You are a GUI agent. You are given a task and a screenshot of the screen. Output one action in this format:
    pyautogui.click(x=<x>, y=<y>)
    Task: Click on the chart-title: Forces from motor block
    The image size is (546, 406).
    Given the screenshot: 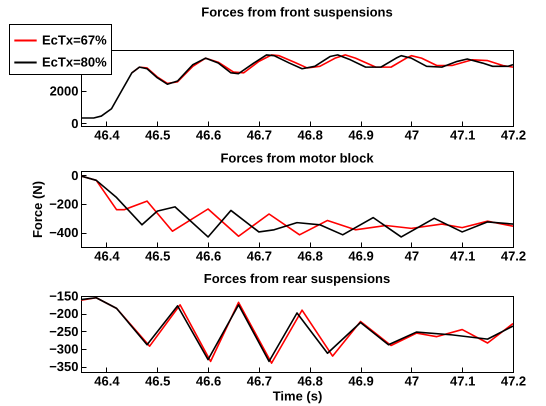 What is the action you would take?
    pyautogui.click(x=297, y=158)
    